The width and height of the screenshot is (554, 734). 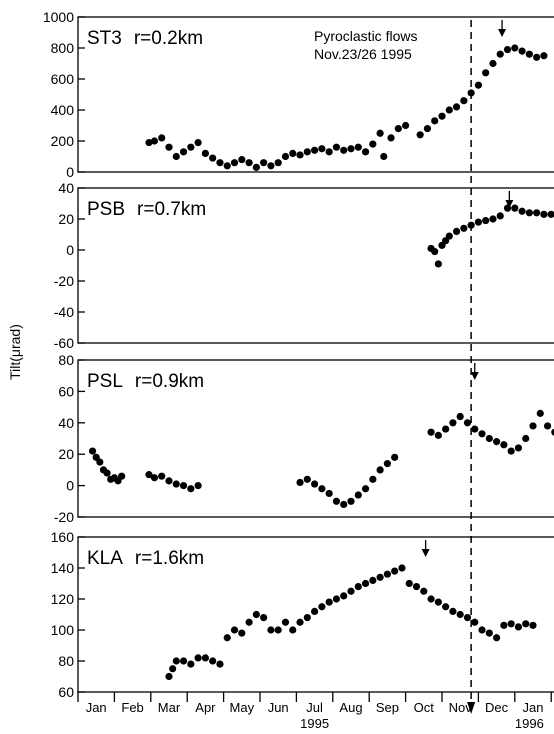 I want to click on month-label: Jan, so click(x=533, y=707).